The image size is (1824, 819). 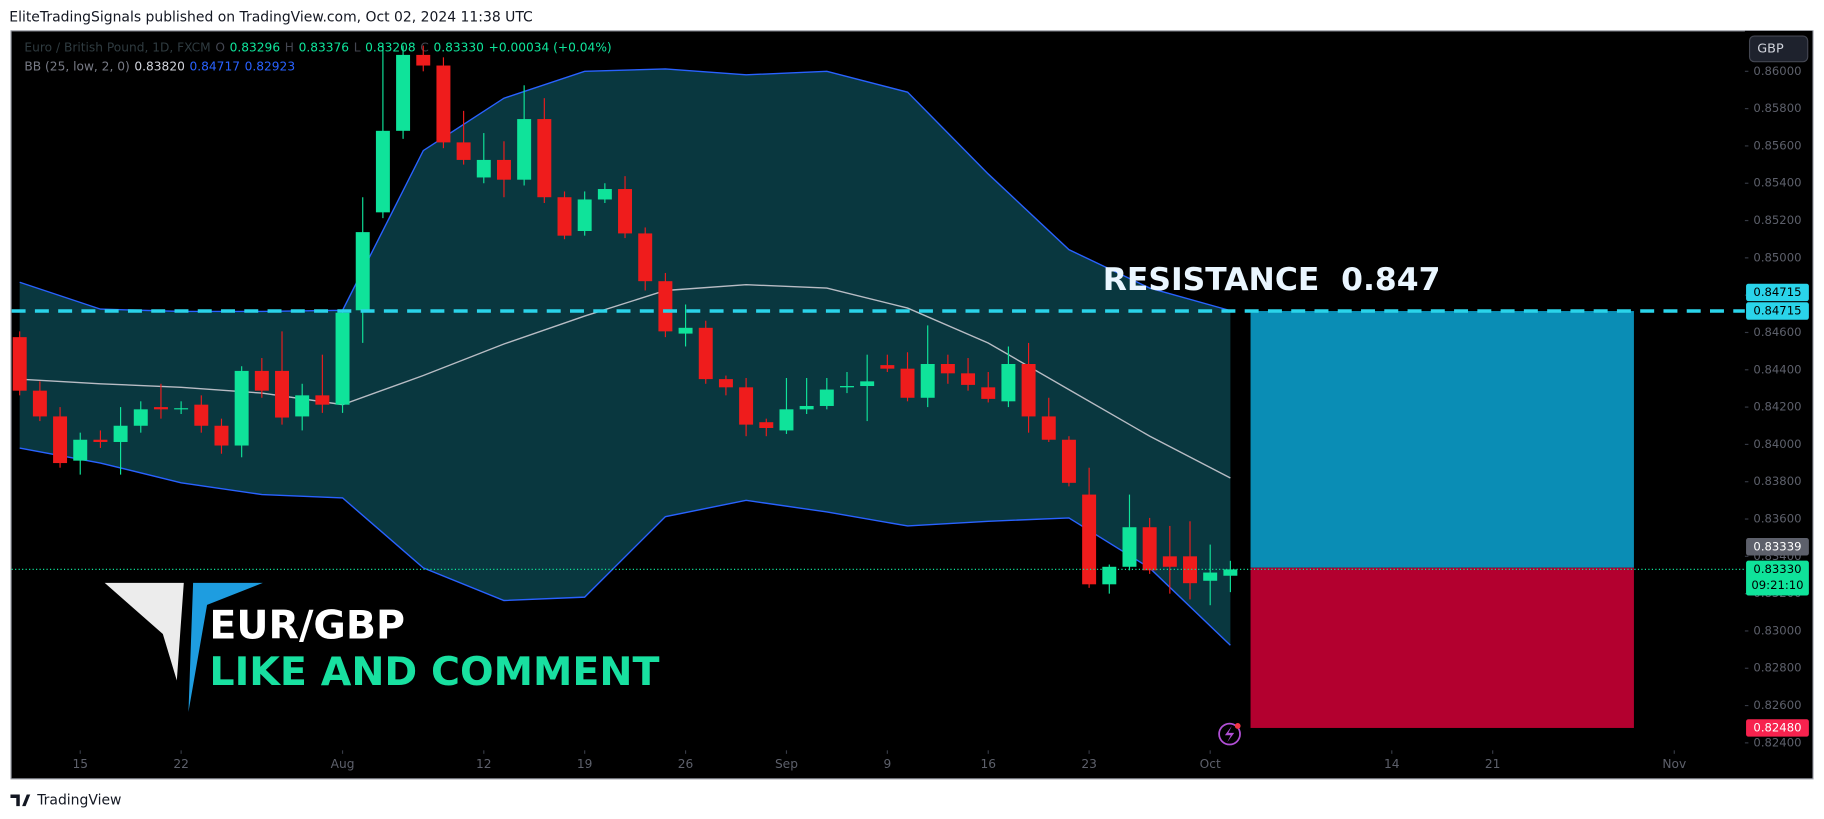 I want to click on currency-button, so click(x=1778, y=49).